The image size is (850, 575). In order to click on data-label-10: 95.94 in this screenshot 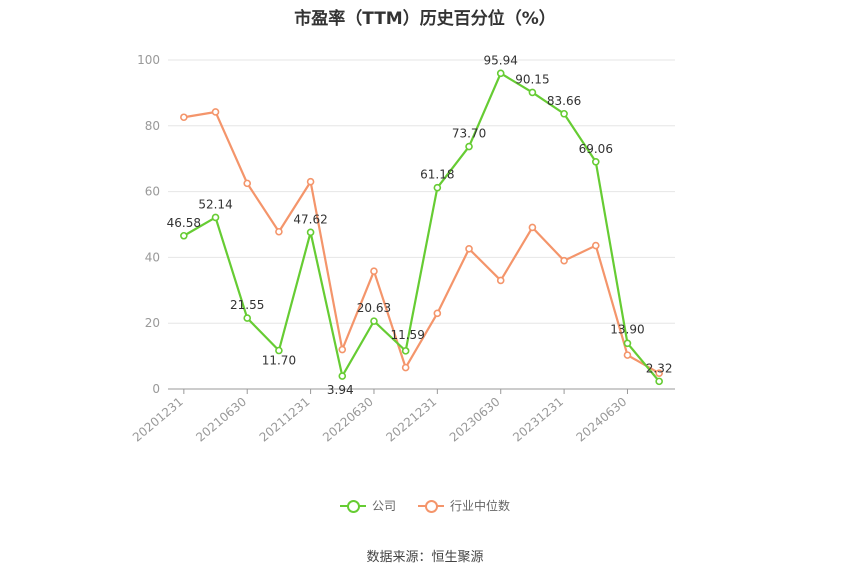, I will do `click(501, 60)`.